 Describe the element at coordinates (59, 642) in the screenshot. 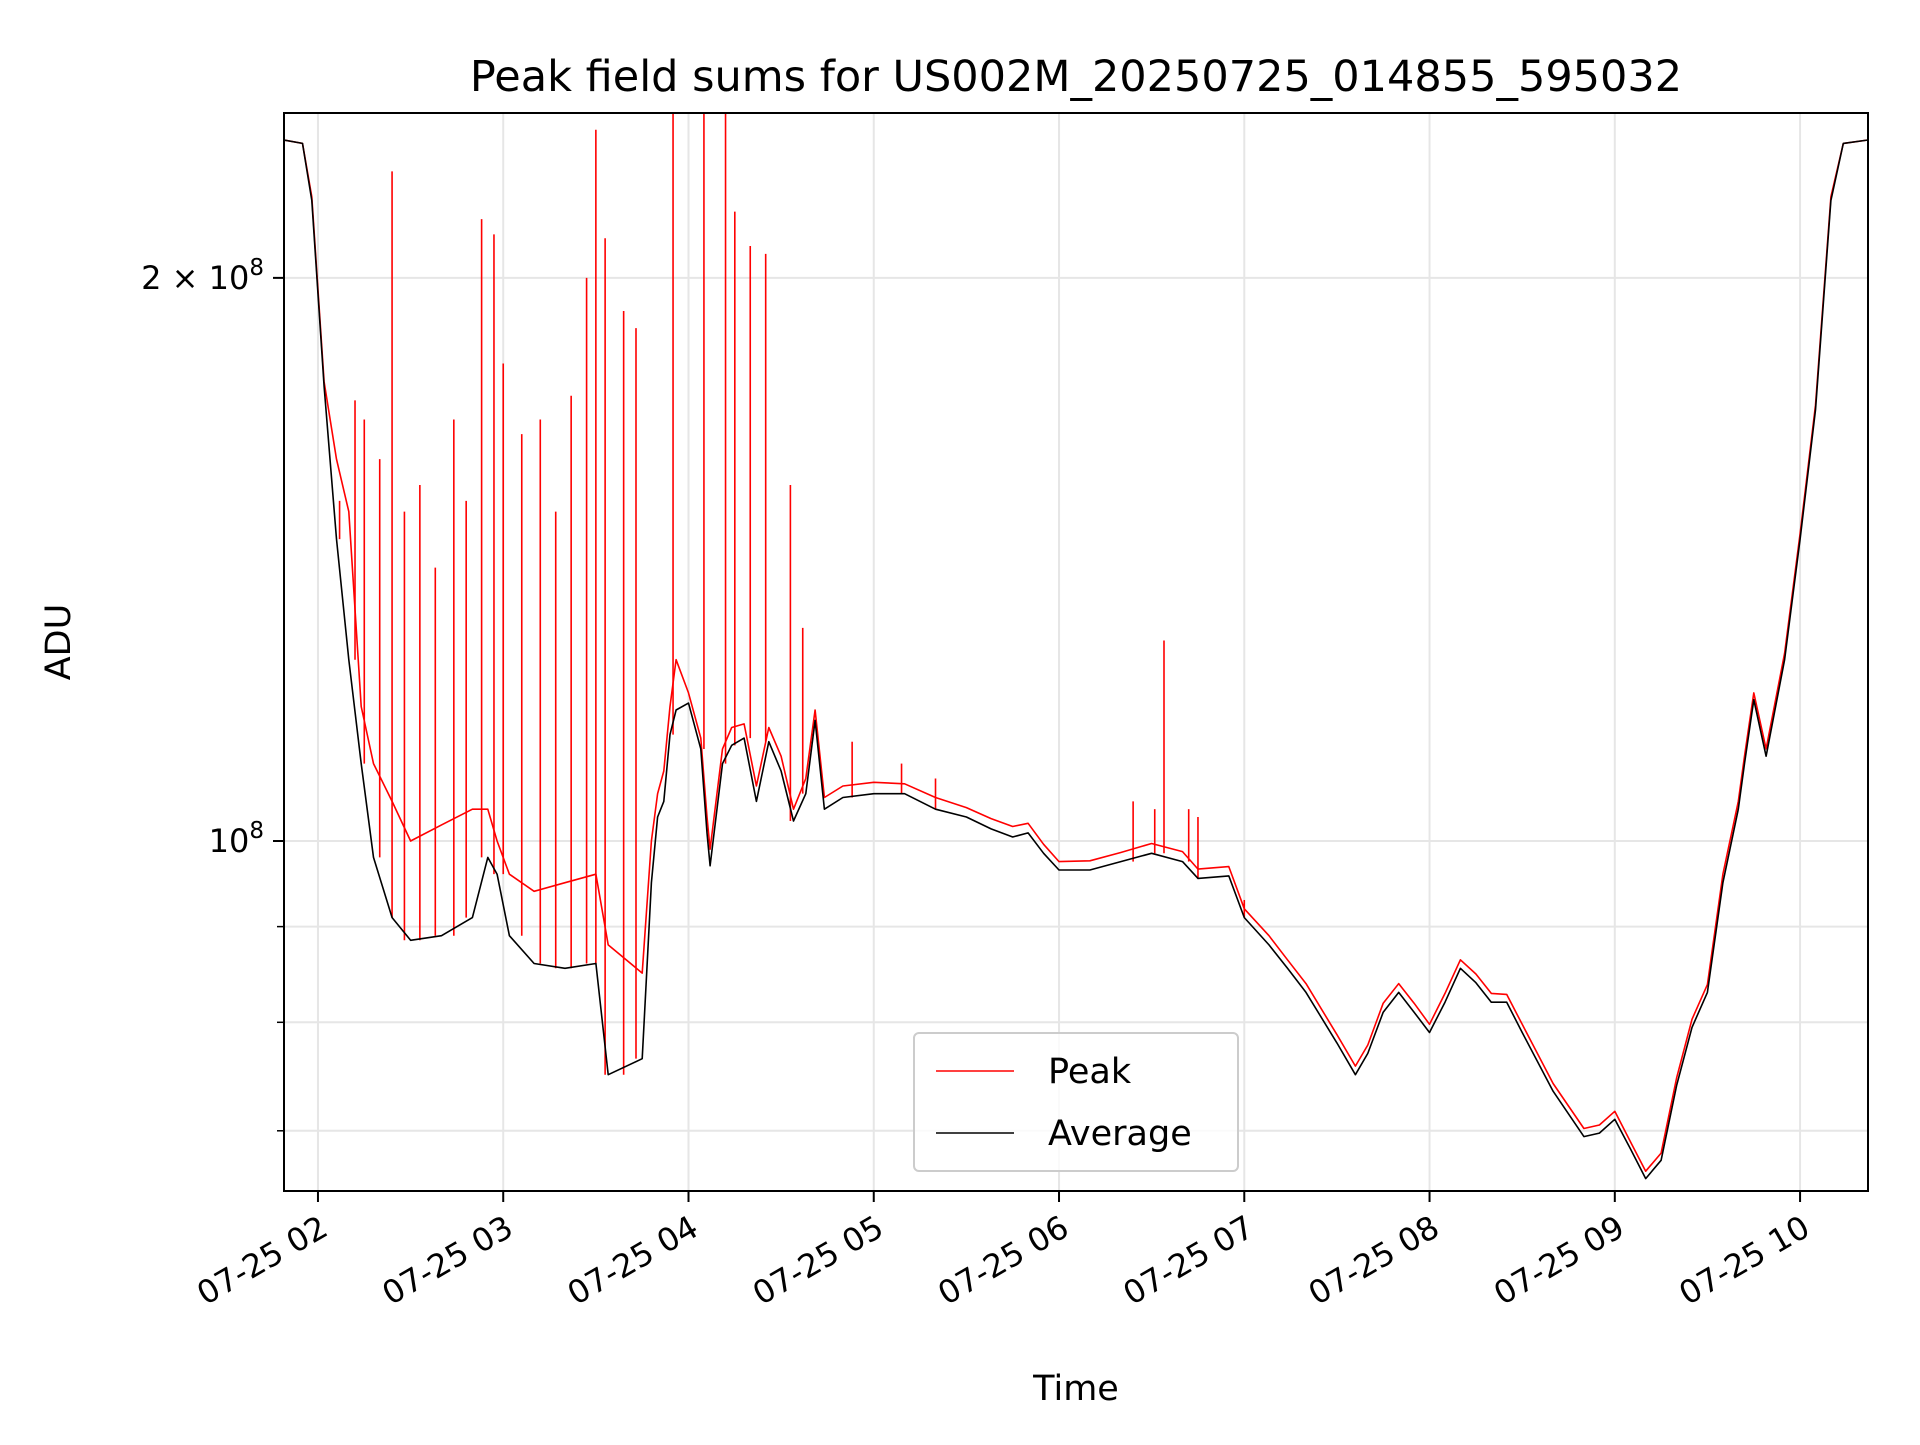

I see `y-axis-label: ADU` at that location.